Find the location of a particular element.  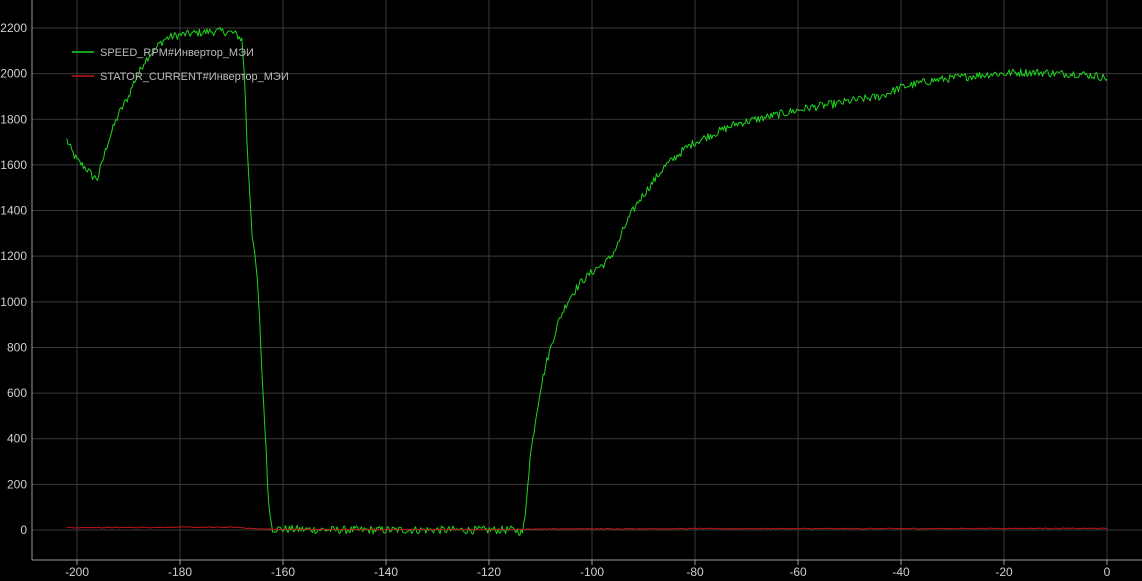

x-tick-label: -200 is located at coordinates (77, 572).